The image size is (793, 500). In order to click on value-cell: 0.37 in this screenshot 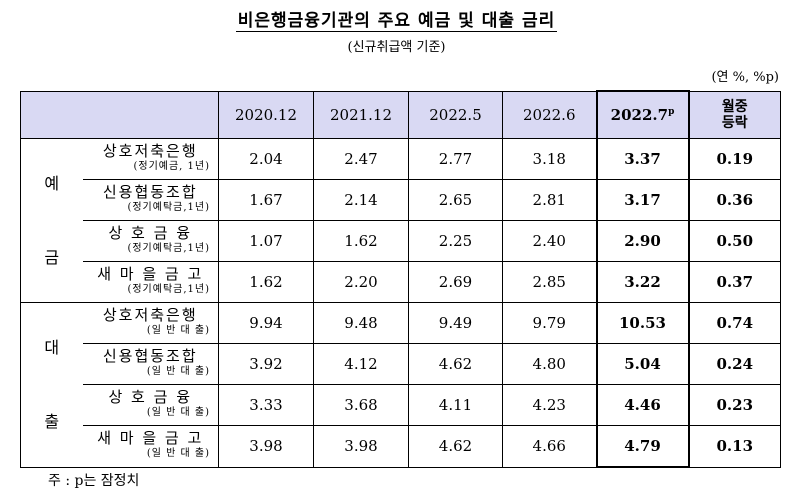, I will do `click(734, 282)`.